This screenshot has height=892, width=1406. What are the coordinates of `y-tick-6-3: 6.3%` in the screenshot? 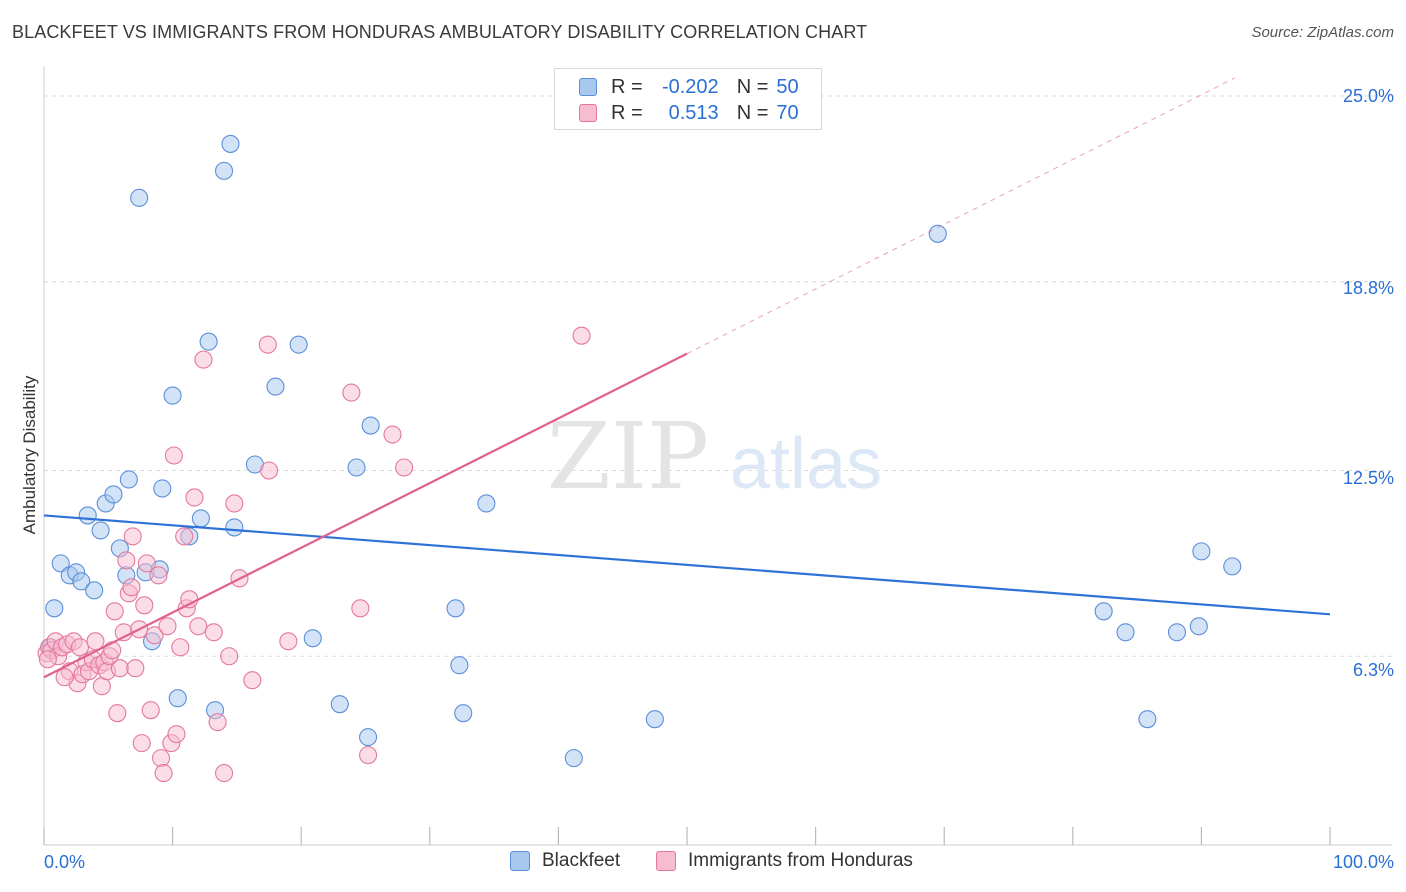 It's located at (1373, 670).